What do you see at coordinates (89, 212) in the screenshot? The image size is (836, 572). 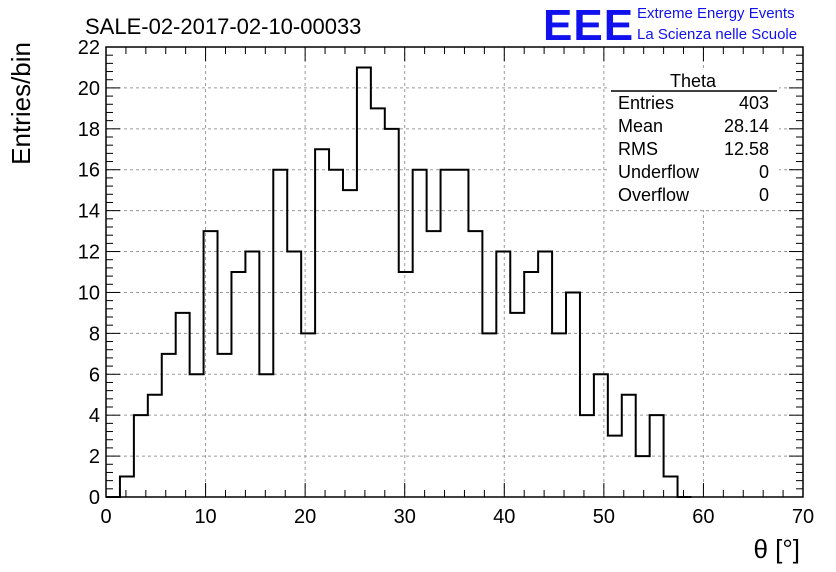 I see `y-tick-label: 14` at bounding box center [89, 212].